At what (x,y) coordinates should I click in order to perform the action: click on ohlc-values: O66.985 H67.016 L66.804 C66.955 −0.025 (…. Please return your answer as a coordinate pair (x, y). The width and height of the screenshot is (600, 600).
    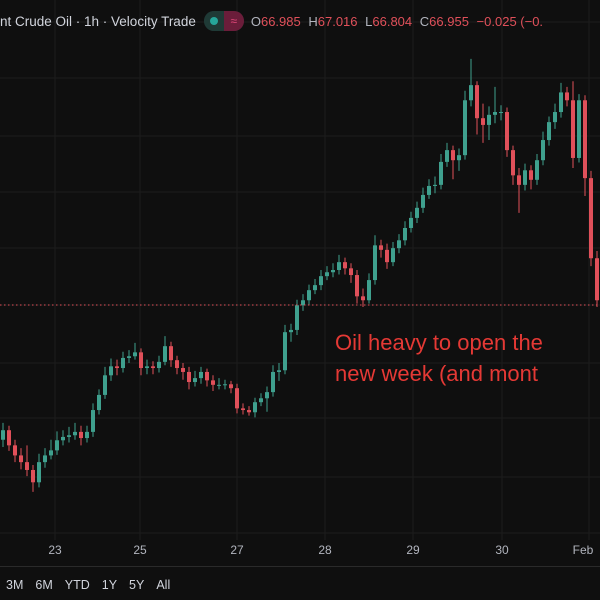
    Looking at the image, I should click on (399, 21).